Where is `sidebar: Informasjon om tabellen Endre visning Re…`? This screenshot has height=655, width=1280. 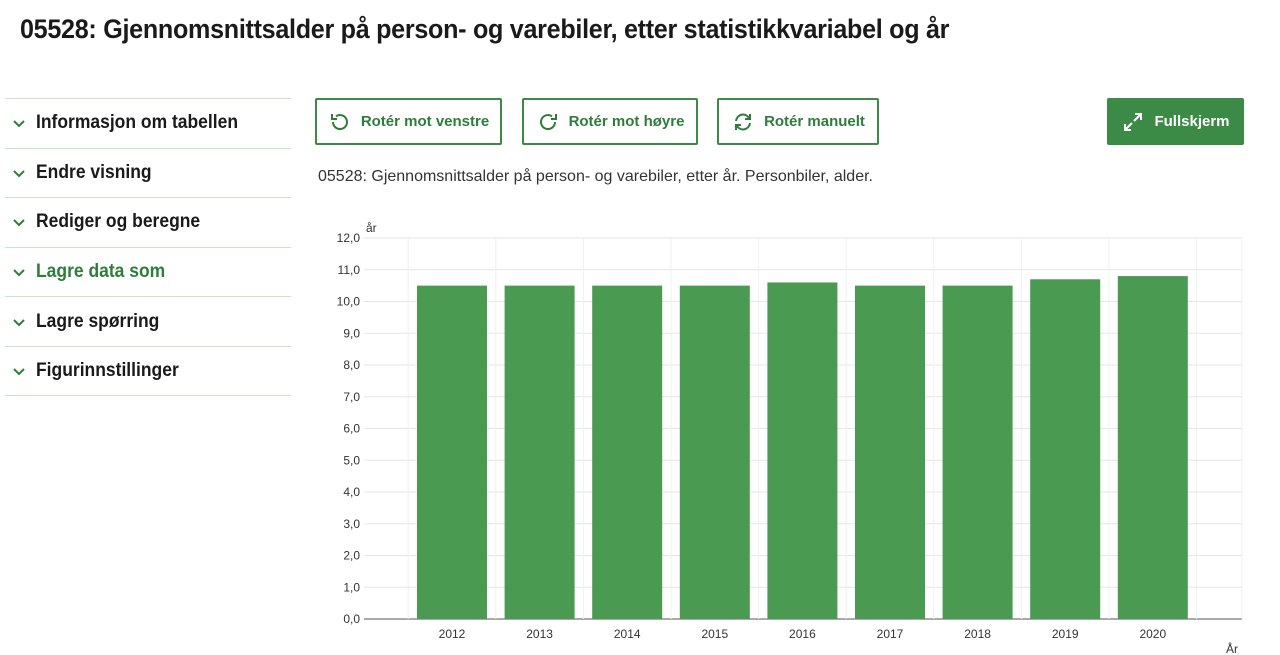
sidebar: Informasjon om tabellen Endre visning Re… is located at coordinates (148, 247).